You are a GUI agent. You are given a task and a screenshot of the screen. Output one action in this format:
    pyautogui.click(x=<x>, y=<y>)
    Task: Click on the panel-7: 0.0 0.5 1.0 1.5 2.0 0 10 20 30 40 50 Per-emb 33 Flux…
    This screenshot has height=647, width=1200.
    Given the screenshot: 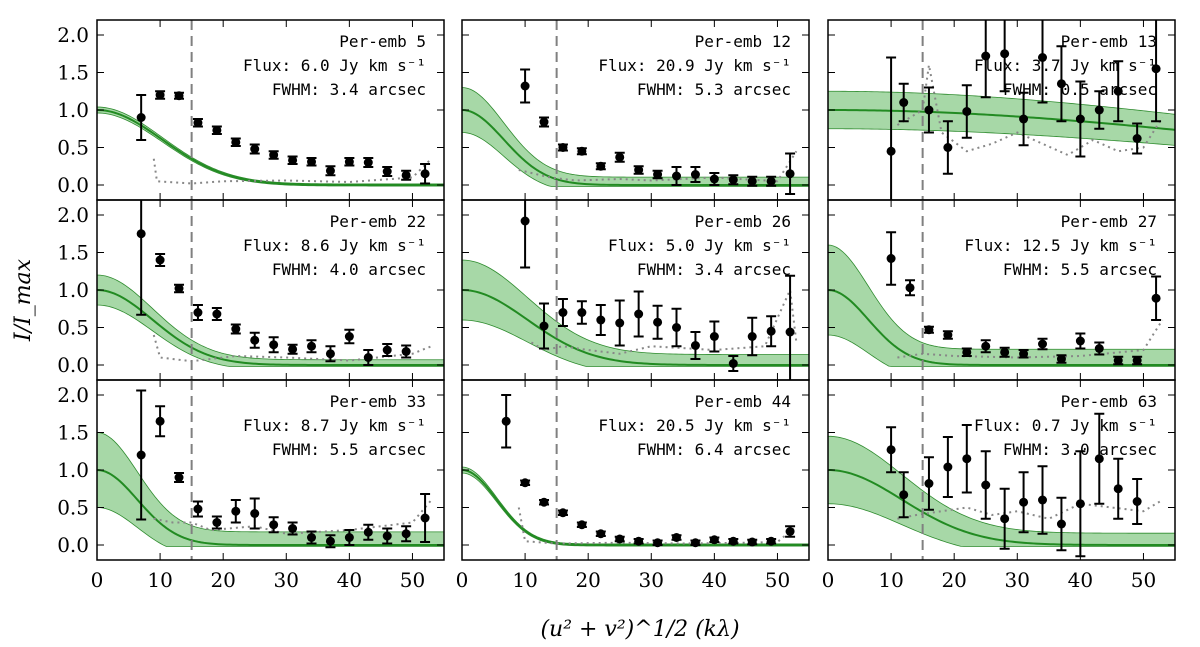 What is the action you would take?
    pyautogui.click(x=251, y=485)
    